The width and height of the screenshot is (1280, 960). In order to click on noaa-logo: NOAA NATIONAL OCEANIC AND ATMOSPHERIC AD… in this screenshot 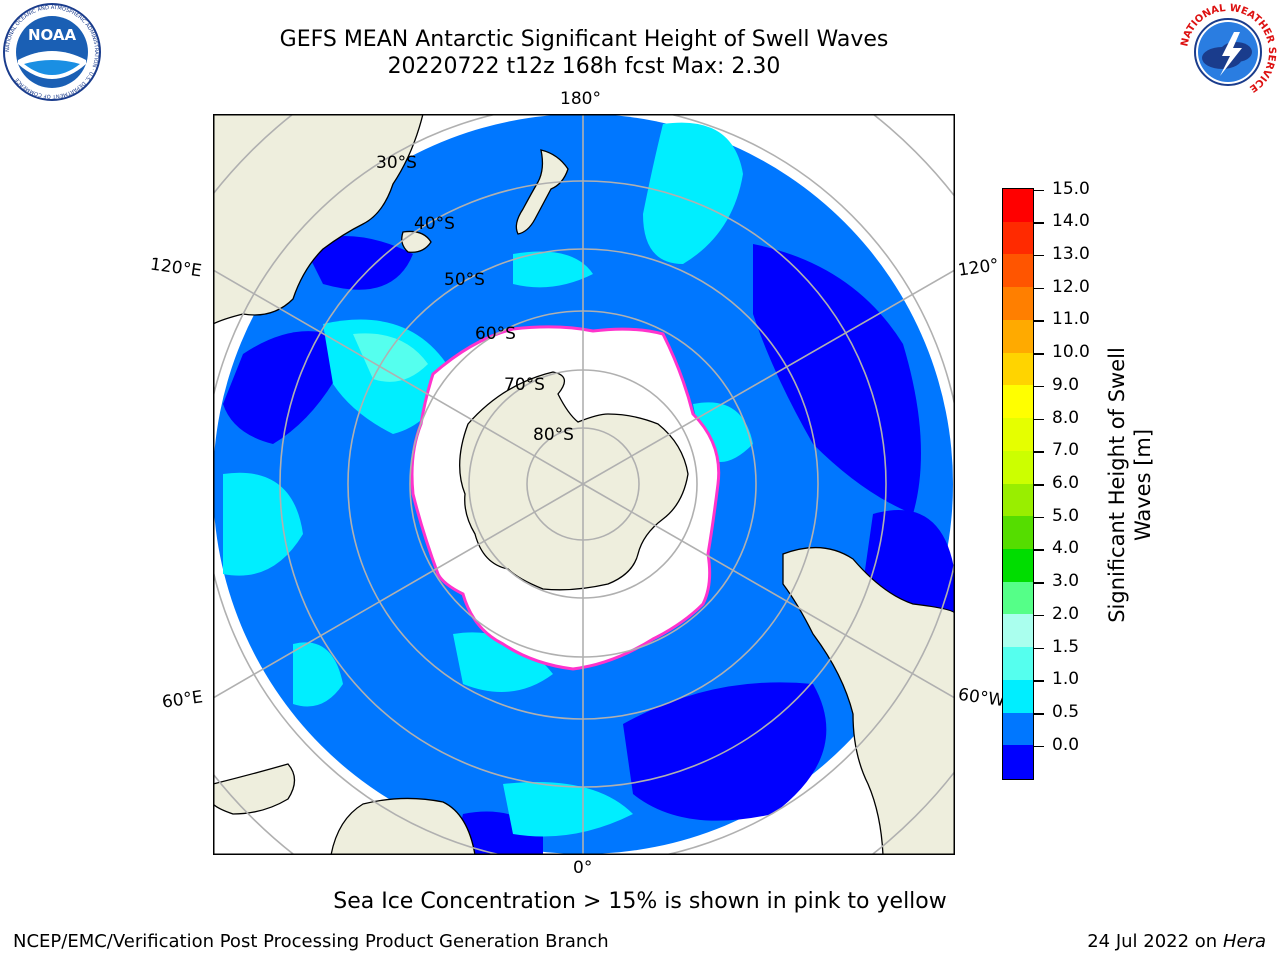, I will do `click(52, 52)`.